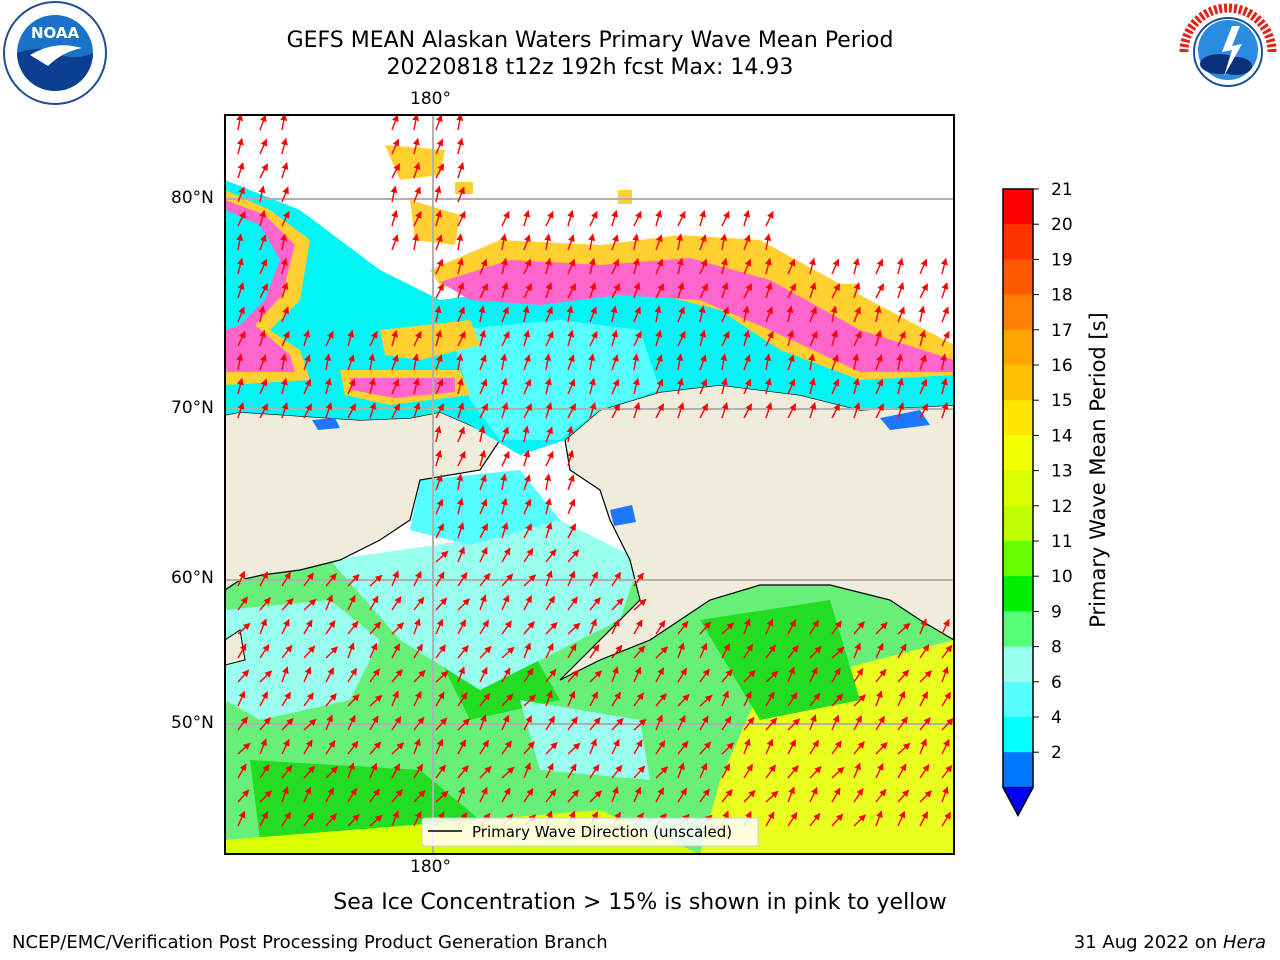 The image size is (1280, 960). I want to click on lon-label-bottom: 180°, so click(430, 867).